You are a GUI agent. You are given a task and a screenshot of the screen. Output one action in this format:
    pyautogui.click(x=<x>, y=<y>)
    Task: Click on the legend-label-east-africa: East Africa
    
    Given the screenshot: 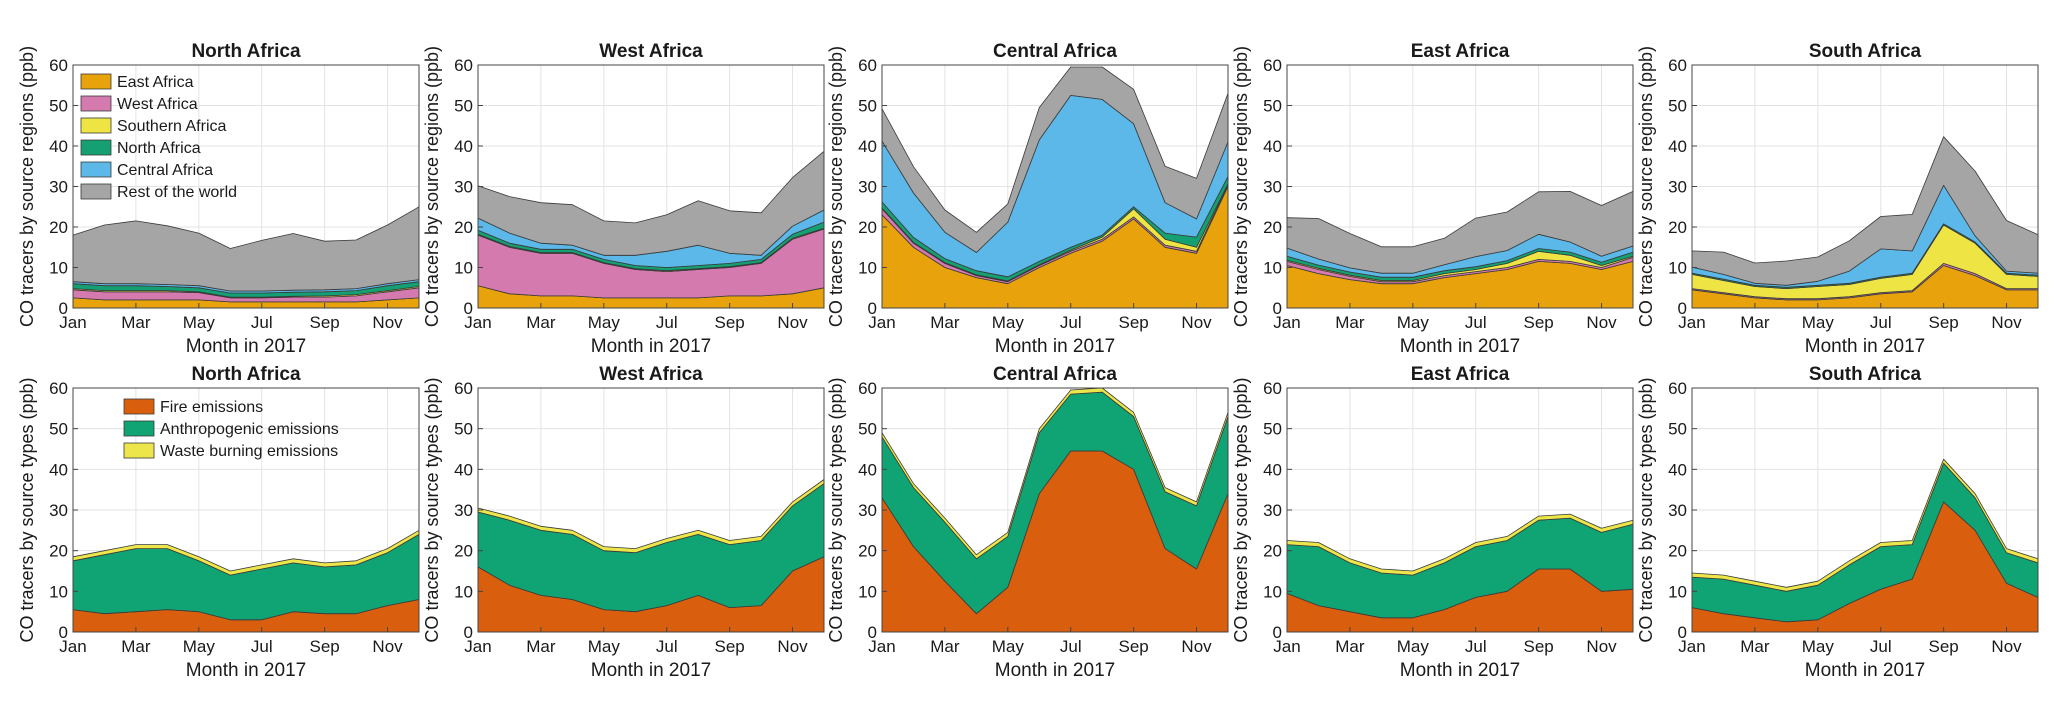 What is the action you would take?
    pyautogui.click(x=155, y=82)
    